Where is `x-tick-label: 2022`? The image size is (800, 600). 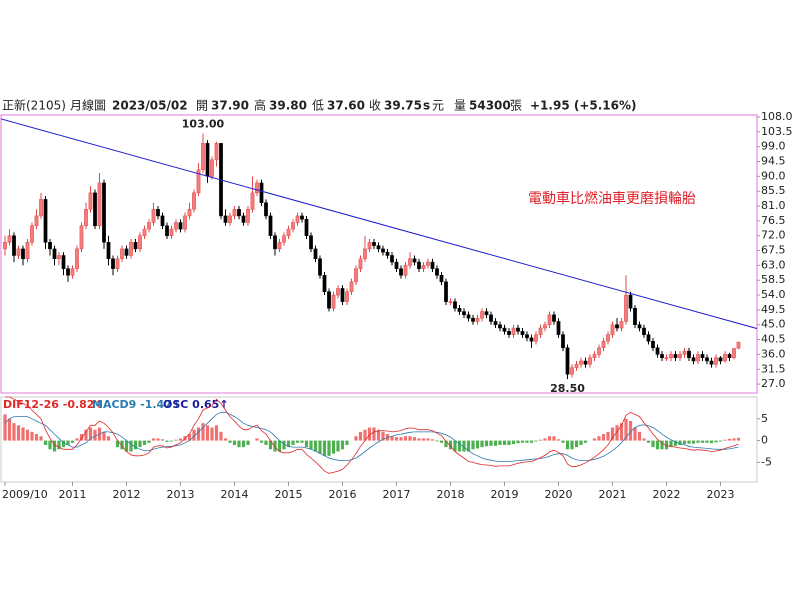 x-tick-label: 2022 is located at coordinates (667, 494).